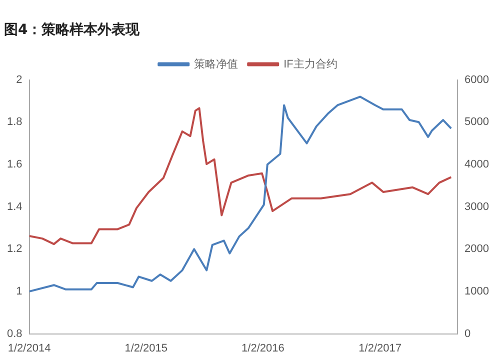 The image size is (500, 362). Describe the element at coordinates (14, 164) in the screenshot. I see `y-tick-label: 1.6` at that location.